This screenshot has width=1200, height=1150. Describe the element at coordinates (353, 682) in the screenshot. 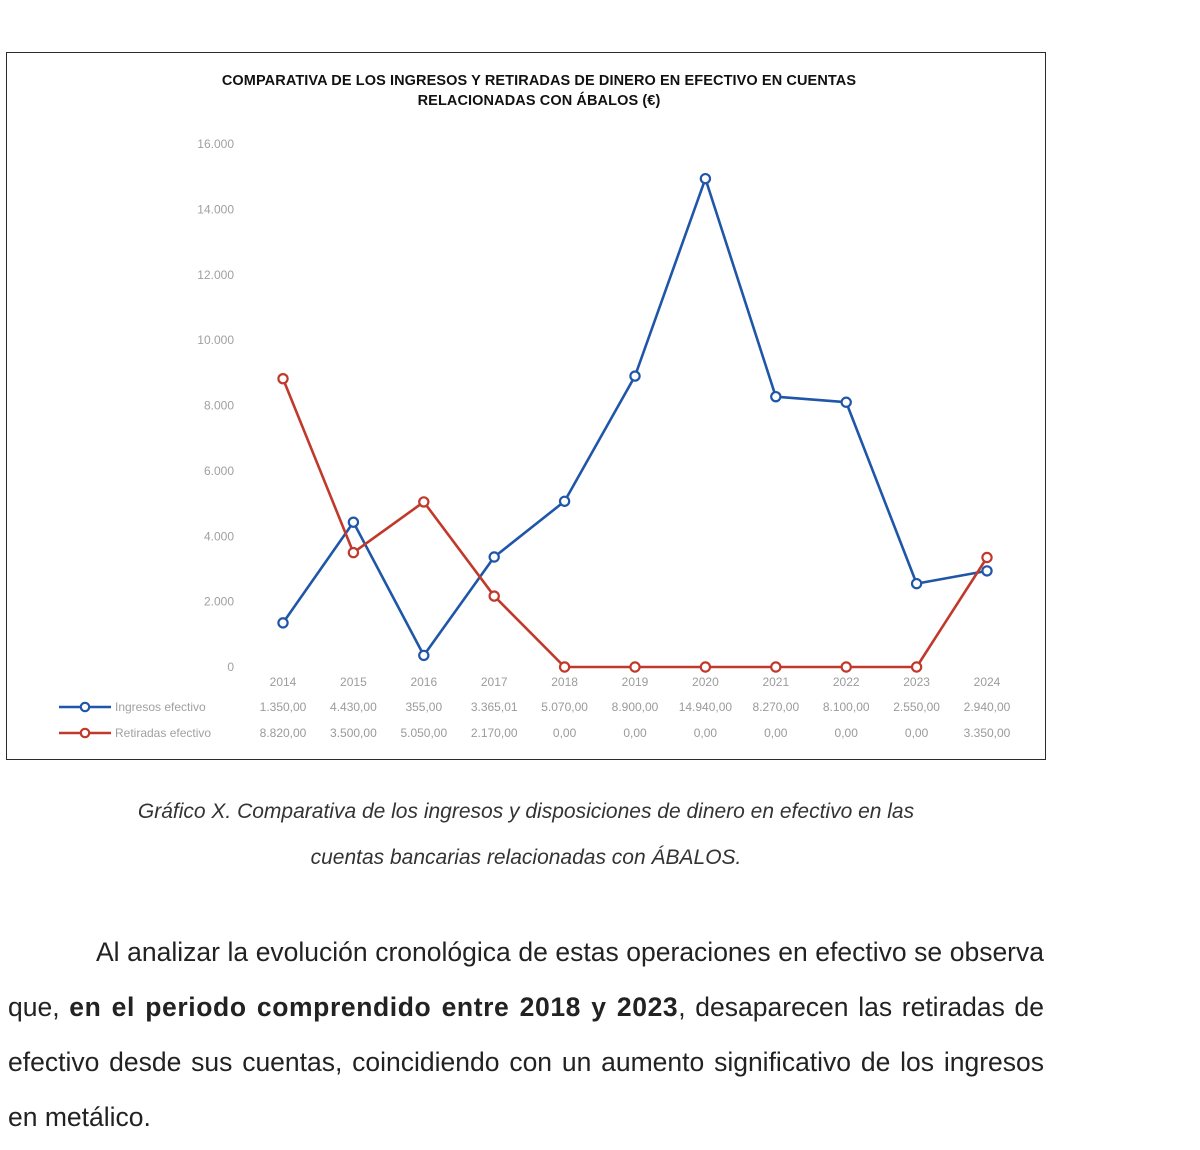

I see `x-tick-label: 2015` at that location.